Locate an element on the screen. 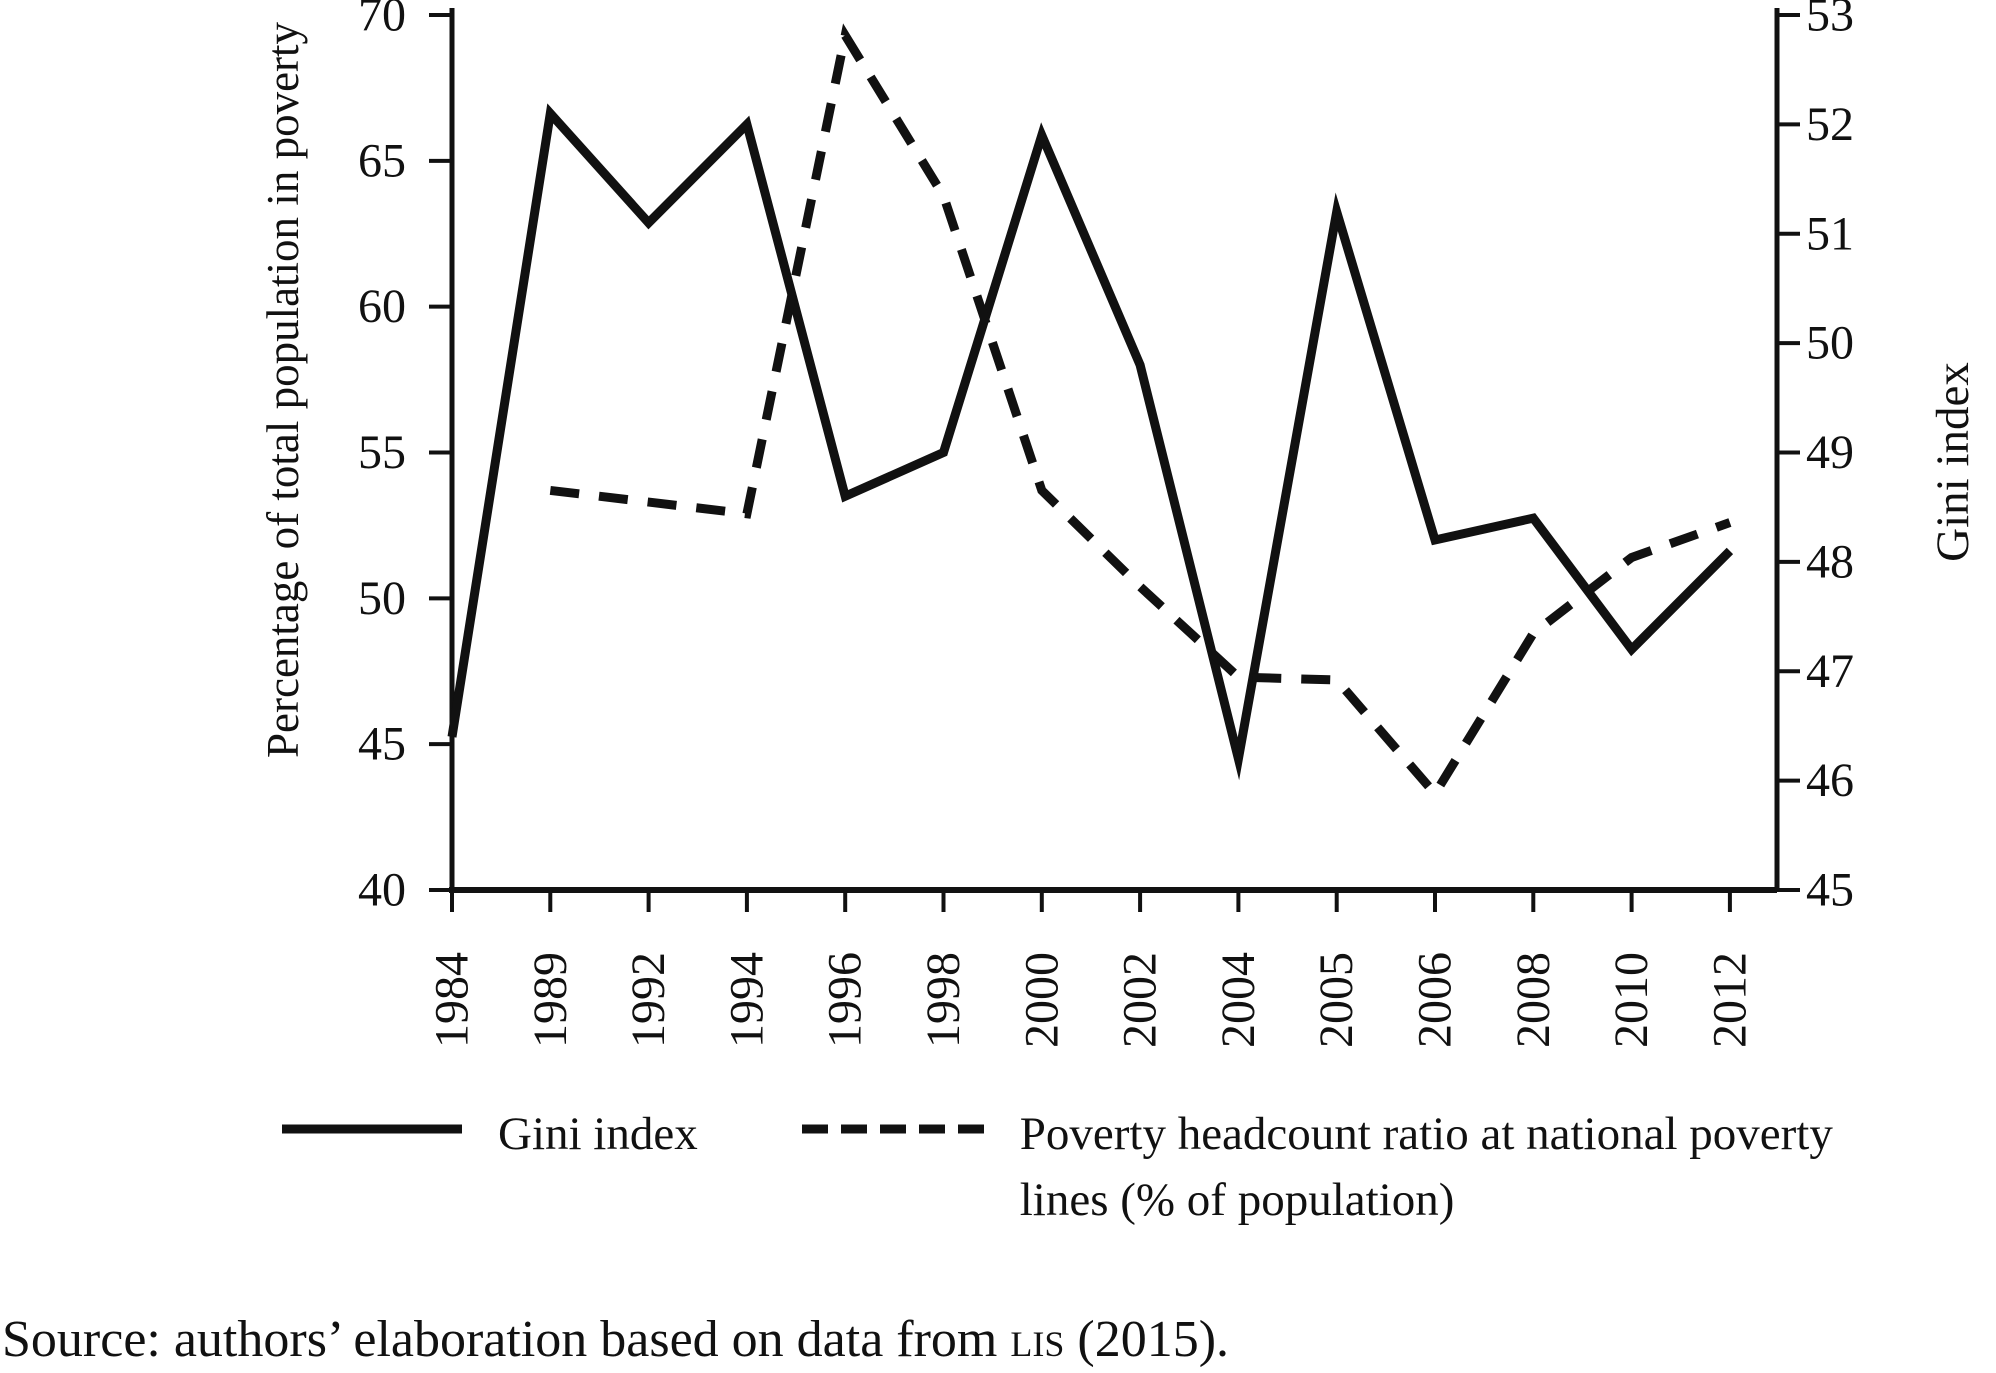 The image size is (1996, 1373). x-axis-tick-label: 1998 is located at coordinates (943, 1000).